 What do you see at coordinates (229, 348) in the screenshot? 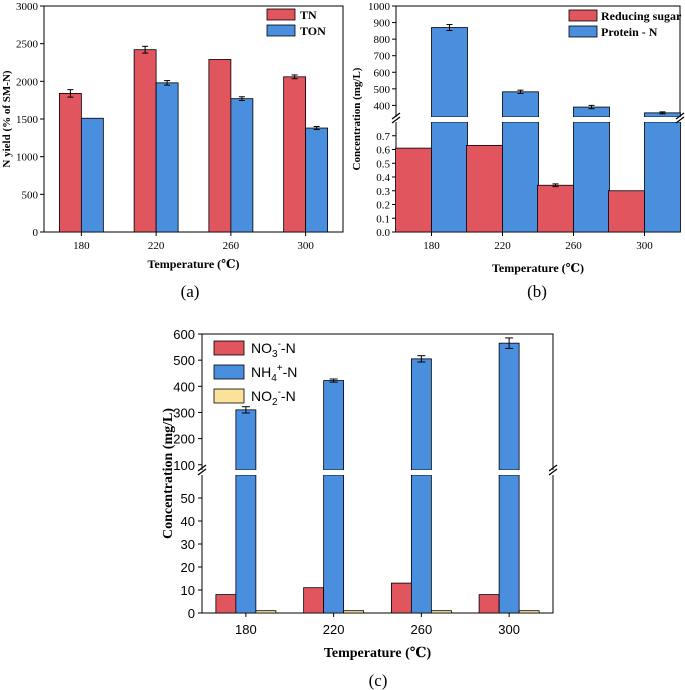
I see `legend-swatch-no3-n` at bounding box center [229, 348].